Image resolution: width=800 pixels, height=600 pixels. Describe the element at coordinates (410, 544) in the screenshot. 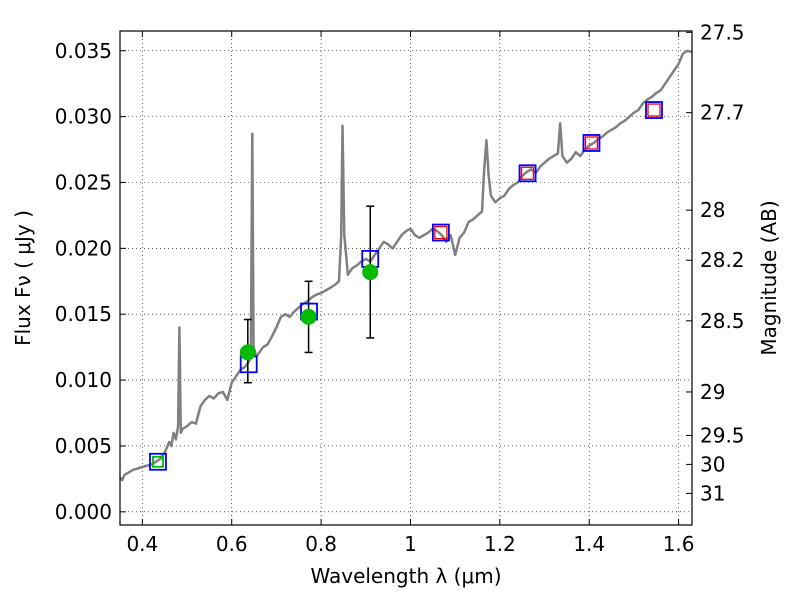

I see `x-tick-label: 1` at that location.